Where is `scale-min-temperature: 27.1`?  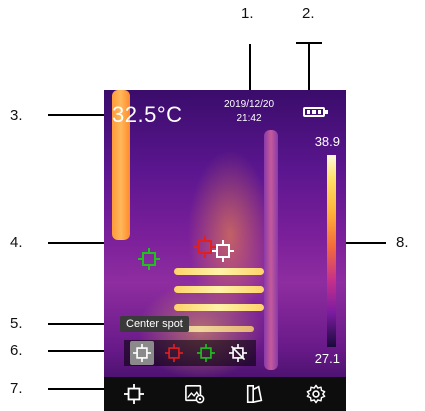 scale-min-temperature: 27.1 is located at coordinates (327, 358).